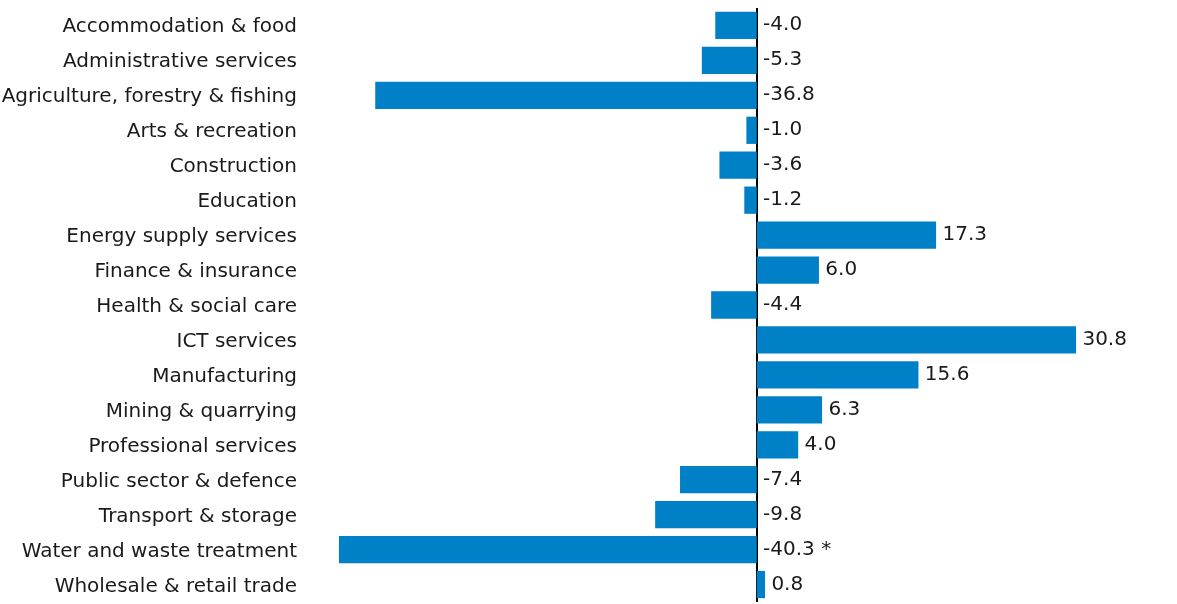 The image size is (1177, 604). I want to click on y-tick-label: Accommodation & food, so click(179, 25).